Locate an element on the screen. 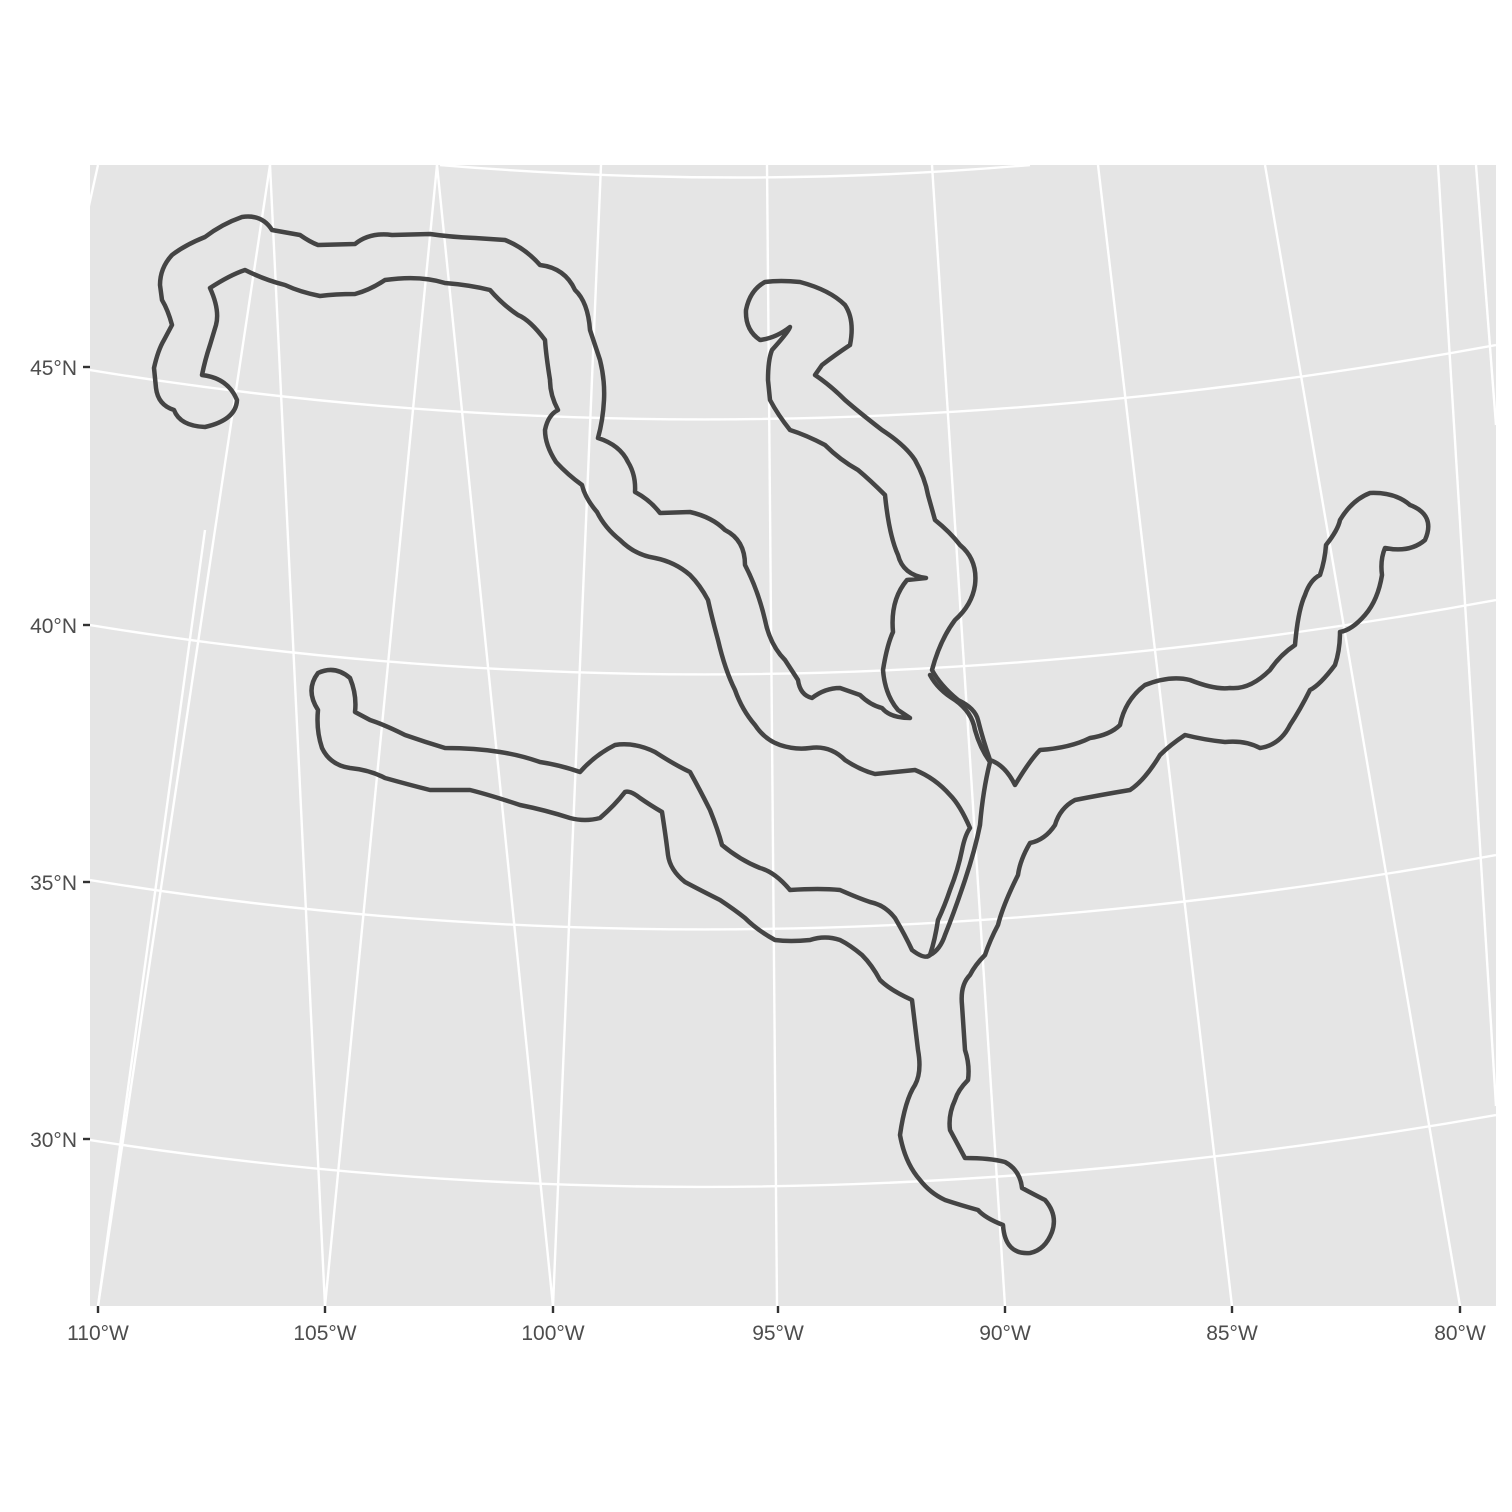  parallel-50n is located at coordinates (735, 172).